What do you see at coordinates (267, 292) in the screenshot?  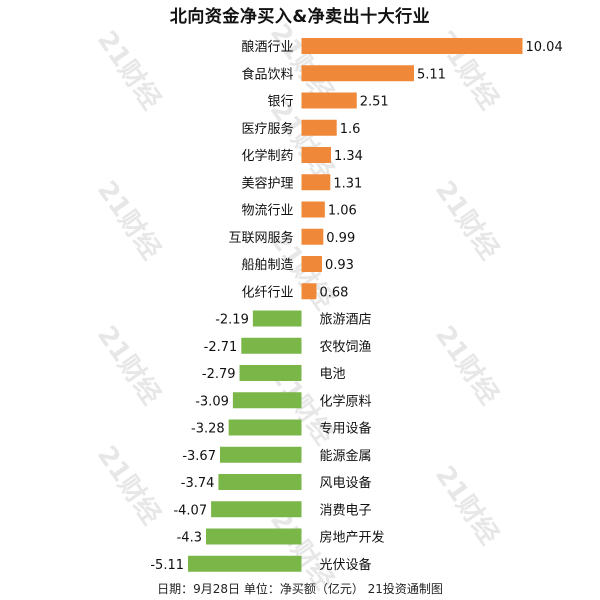 I see `category-label: 化纤行业` at bounding box center [267, 292].